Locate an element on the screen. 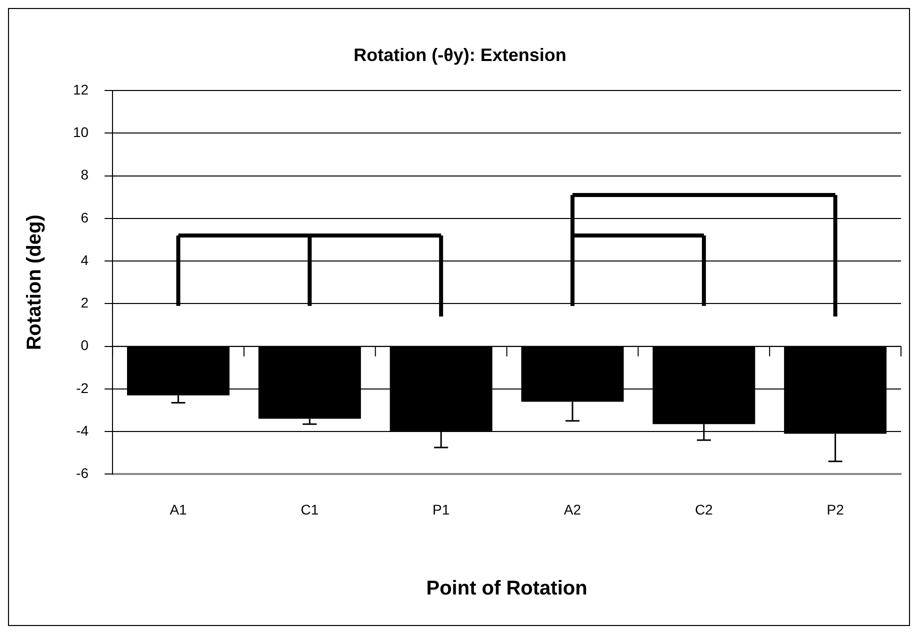 The height and width of the screenshot is (634, 918). y-axis-title: Rotation (deg) is located at coordinates (35, 282).